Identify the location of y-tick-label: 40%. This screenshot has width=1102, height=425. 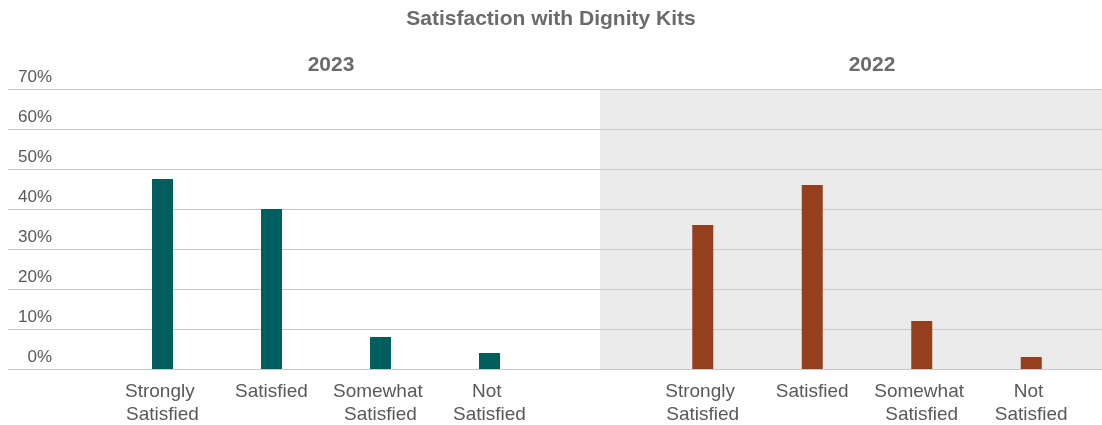
(34, 196).